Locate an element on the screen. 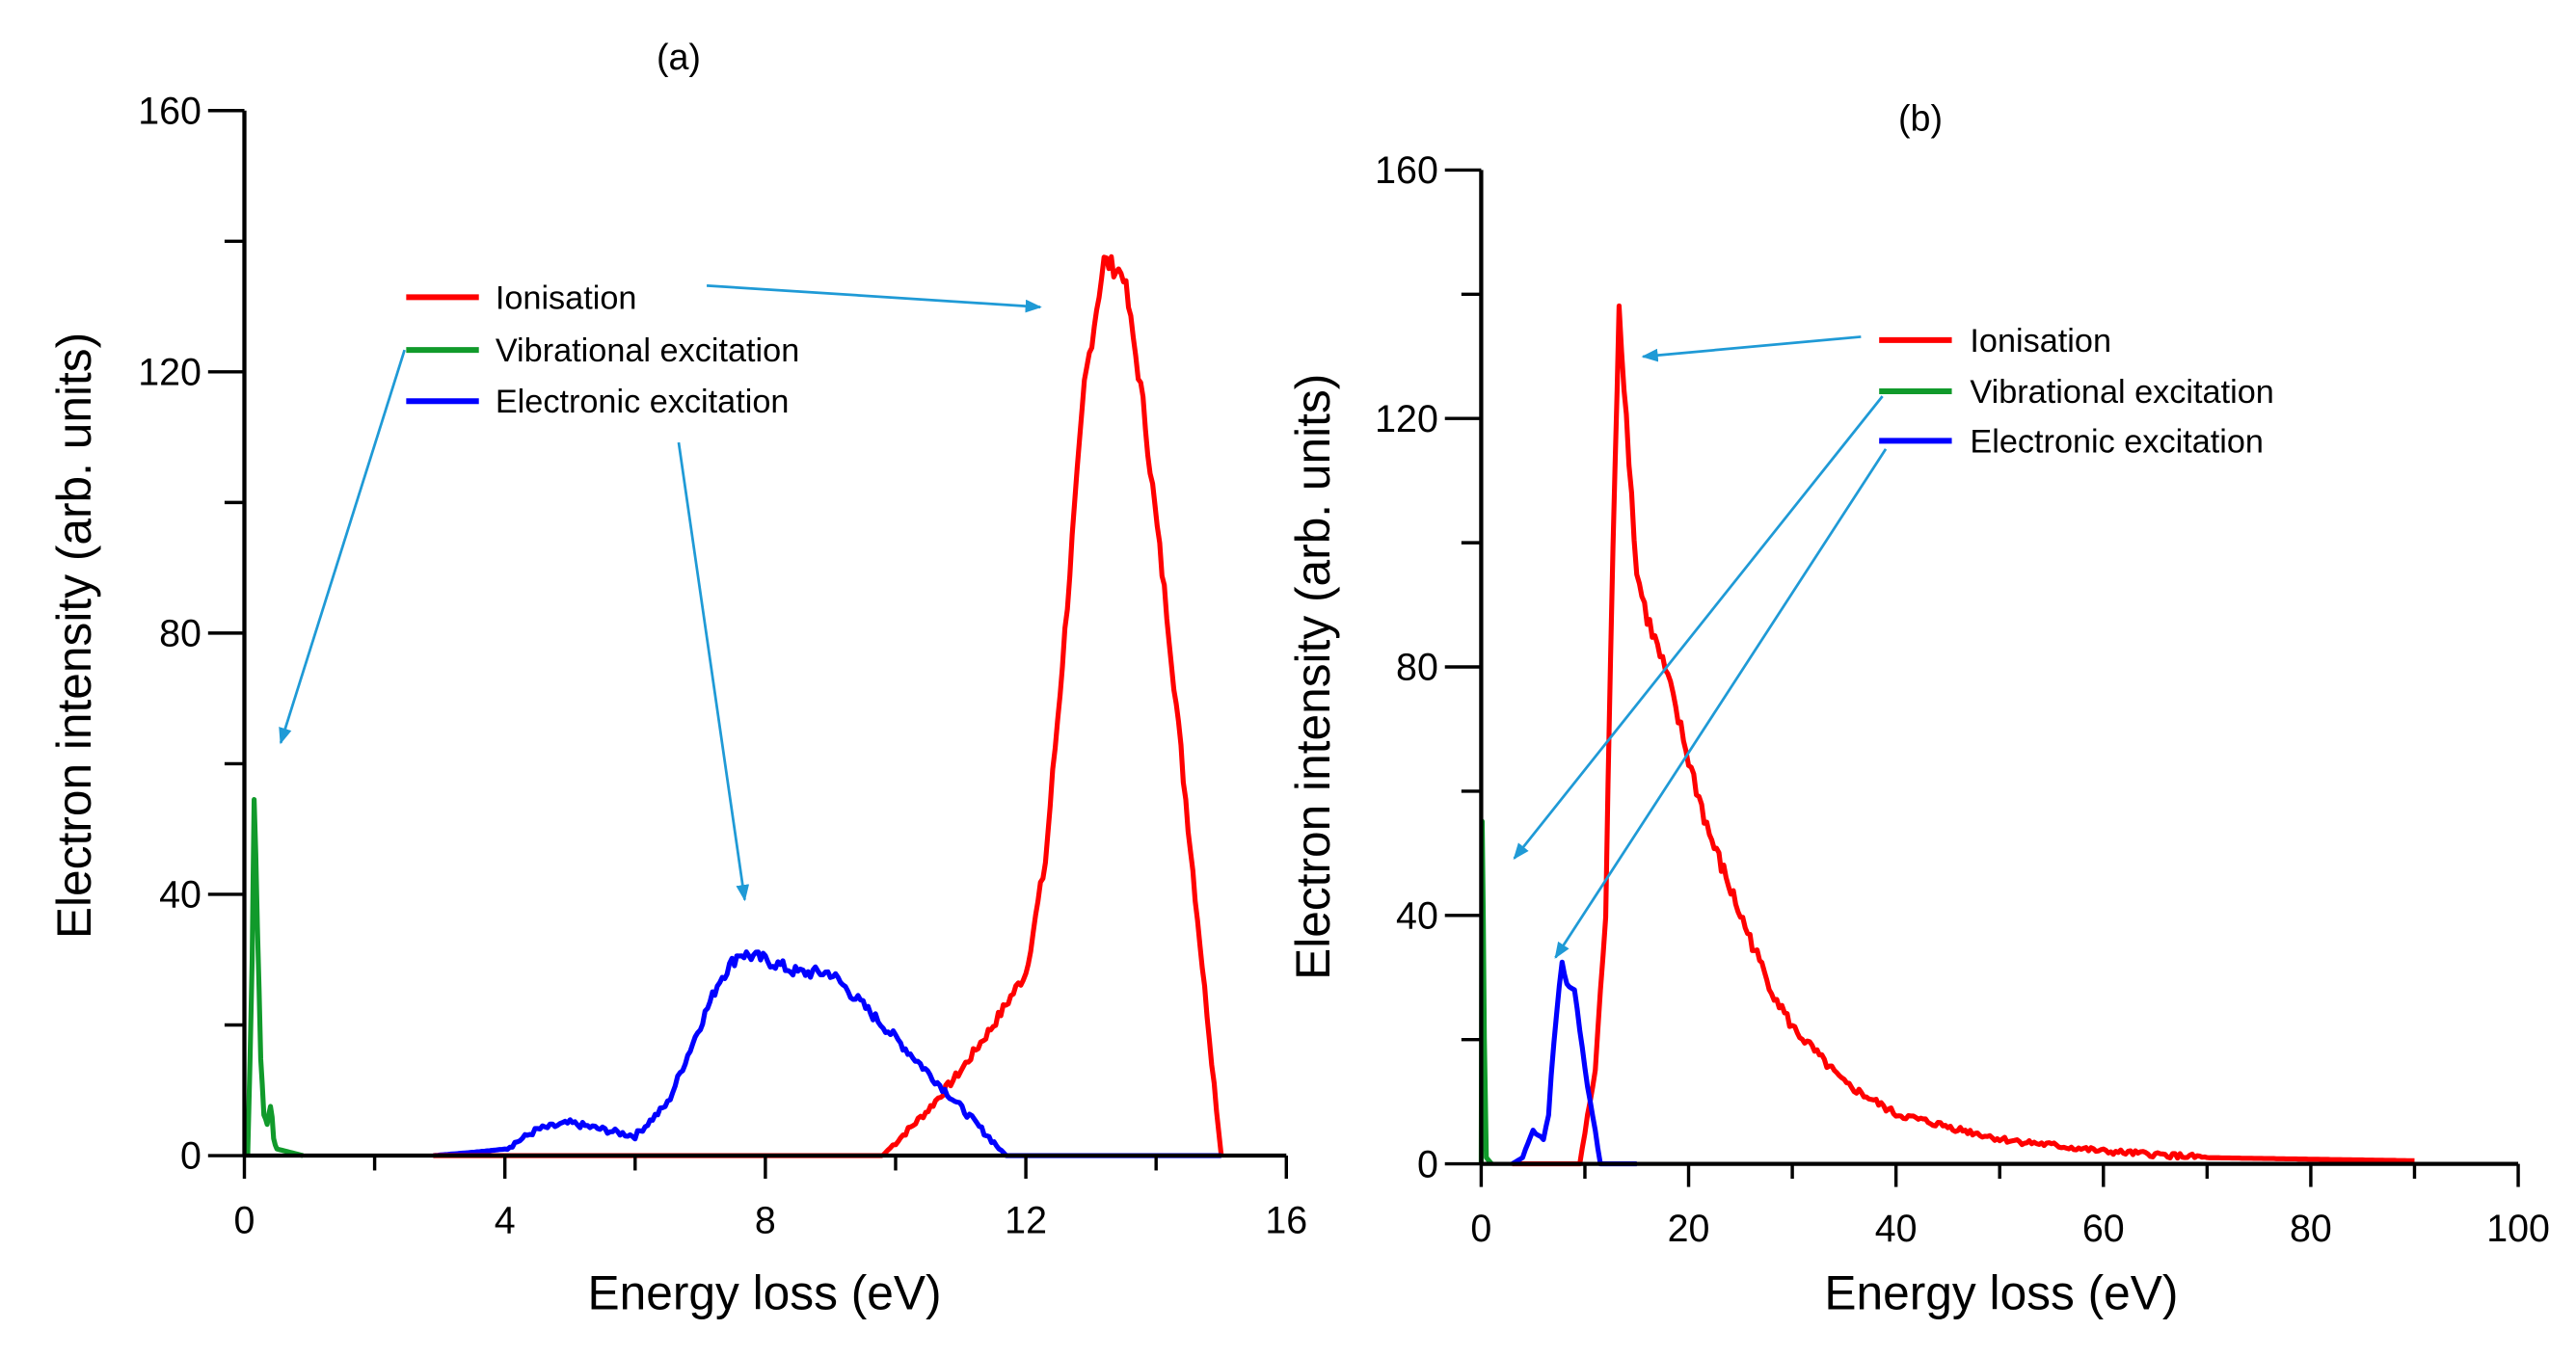 The height and width of the screenshot is (1357, 2576). x-tick-label: 8 is located at coordinates (766, 1221).